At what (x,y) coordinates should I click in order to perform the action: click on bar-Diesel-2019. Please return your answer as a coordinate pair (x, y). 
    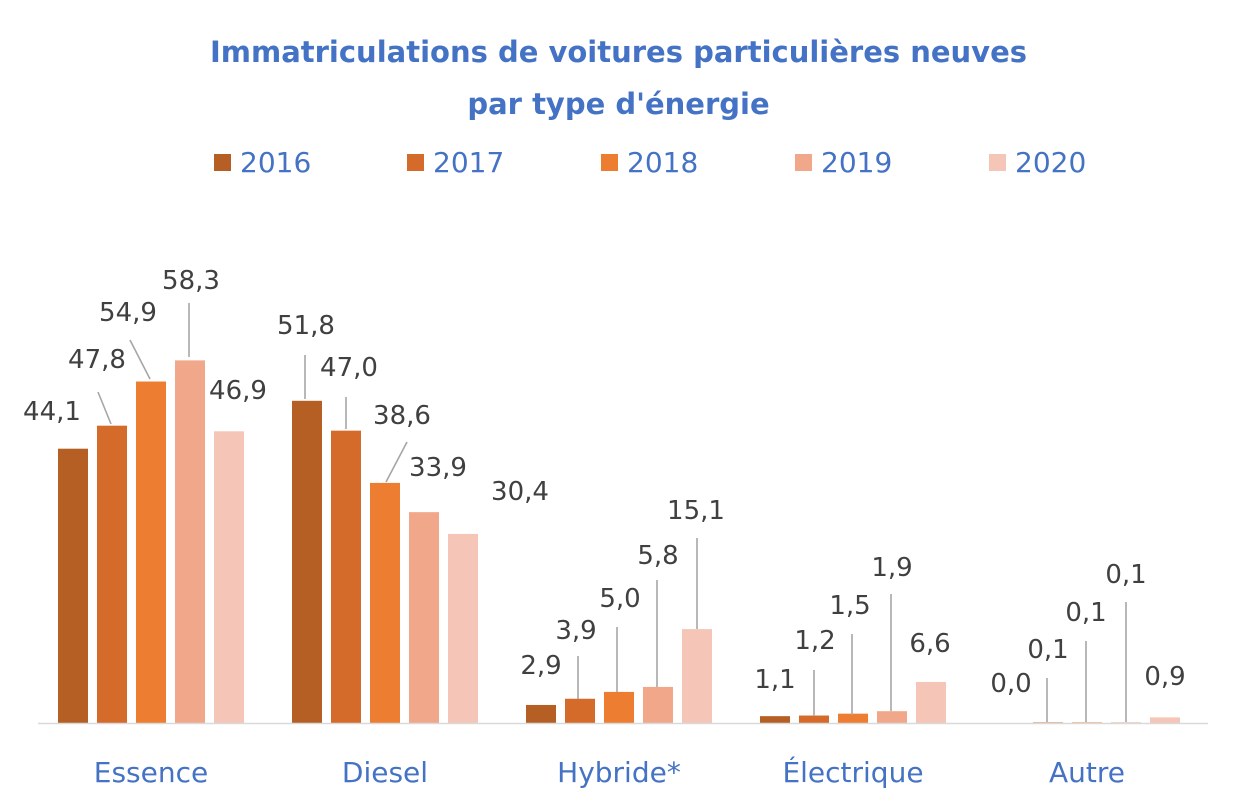
    Looking at the image, I should click on (424, 617).